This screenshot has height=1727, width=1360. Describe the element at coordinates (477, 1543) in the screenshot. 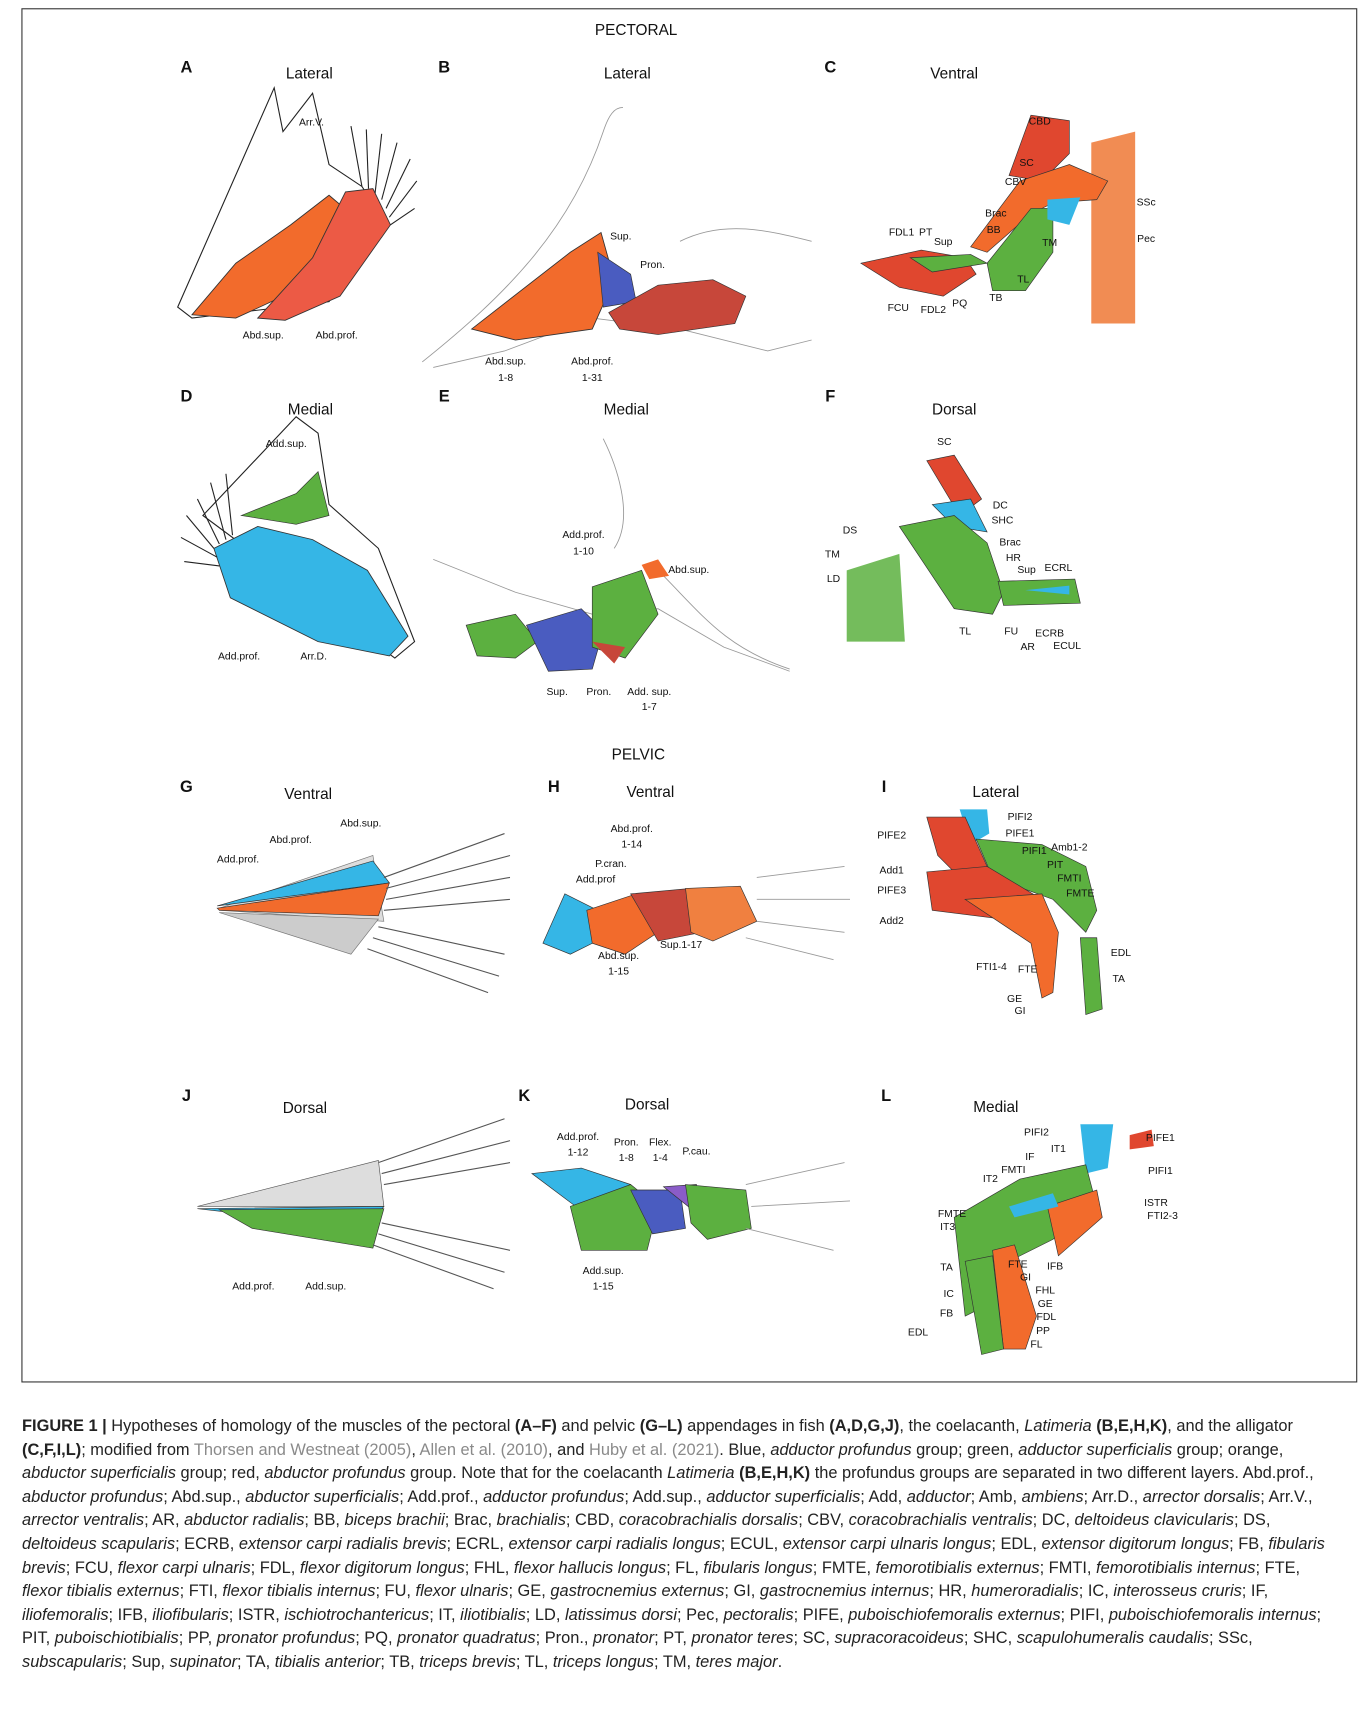

I see `caption-text: ; ECRL,` at that location.